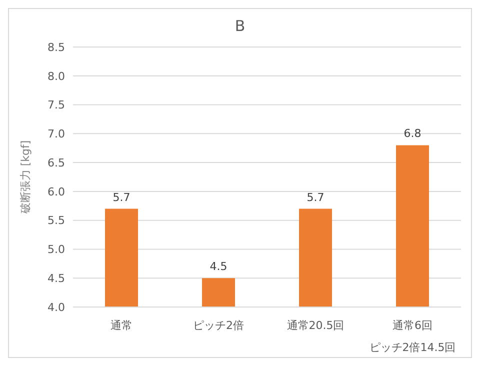 The height and width of the screenshot is (366, 480). I want to click on y-tick-label: 7.5, so click(56, 105).